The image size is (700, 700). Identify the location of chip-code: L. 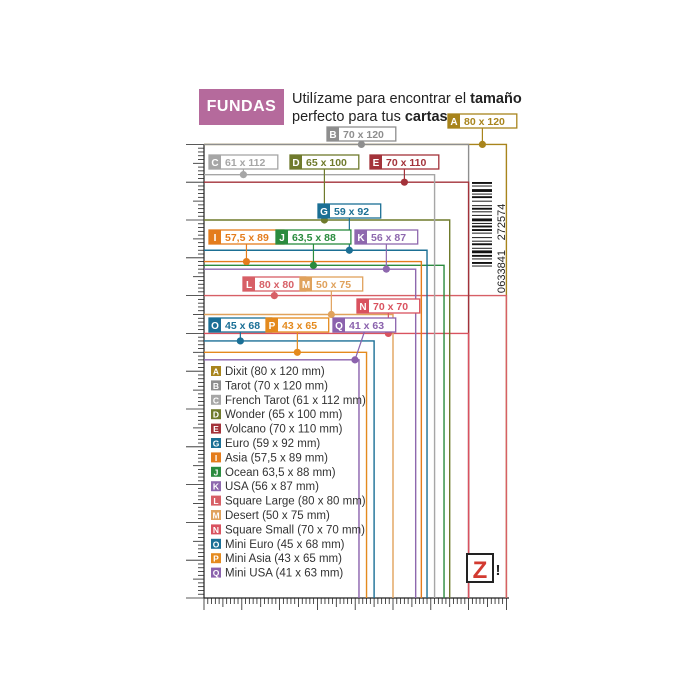
(249, 285).